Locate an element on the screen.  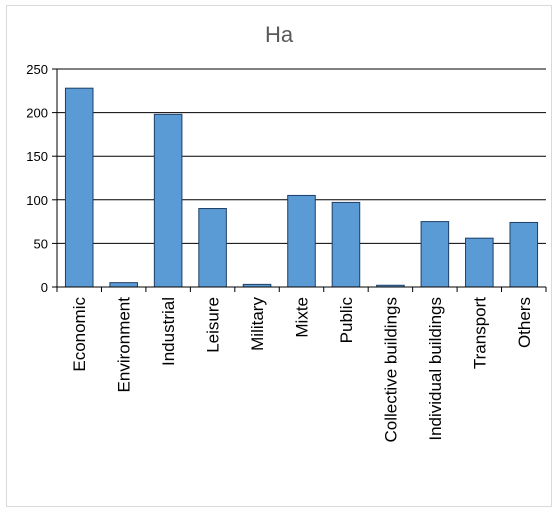
x-category-label: Others is located at coordinates (524, 322).